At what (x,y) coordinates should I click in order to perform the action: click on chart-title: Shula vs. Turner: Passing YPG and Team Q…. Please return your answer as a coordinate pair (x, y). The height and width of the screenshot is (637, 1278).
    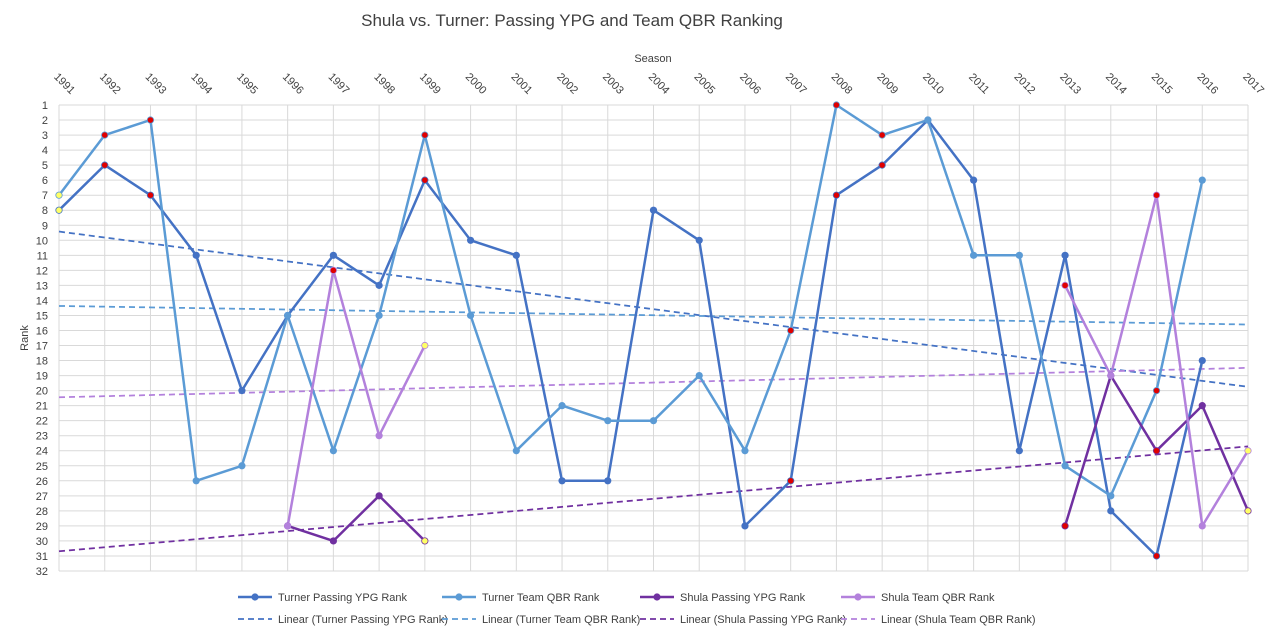
    Looking at the image, I should click on (572, 20).